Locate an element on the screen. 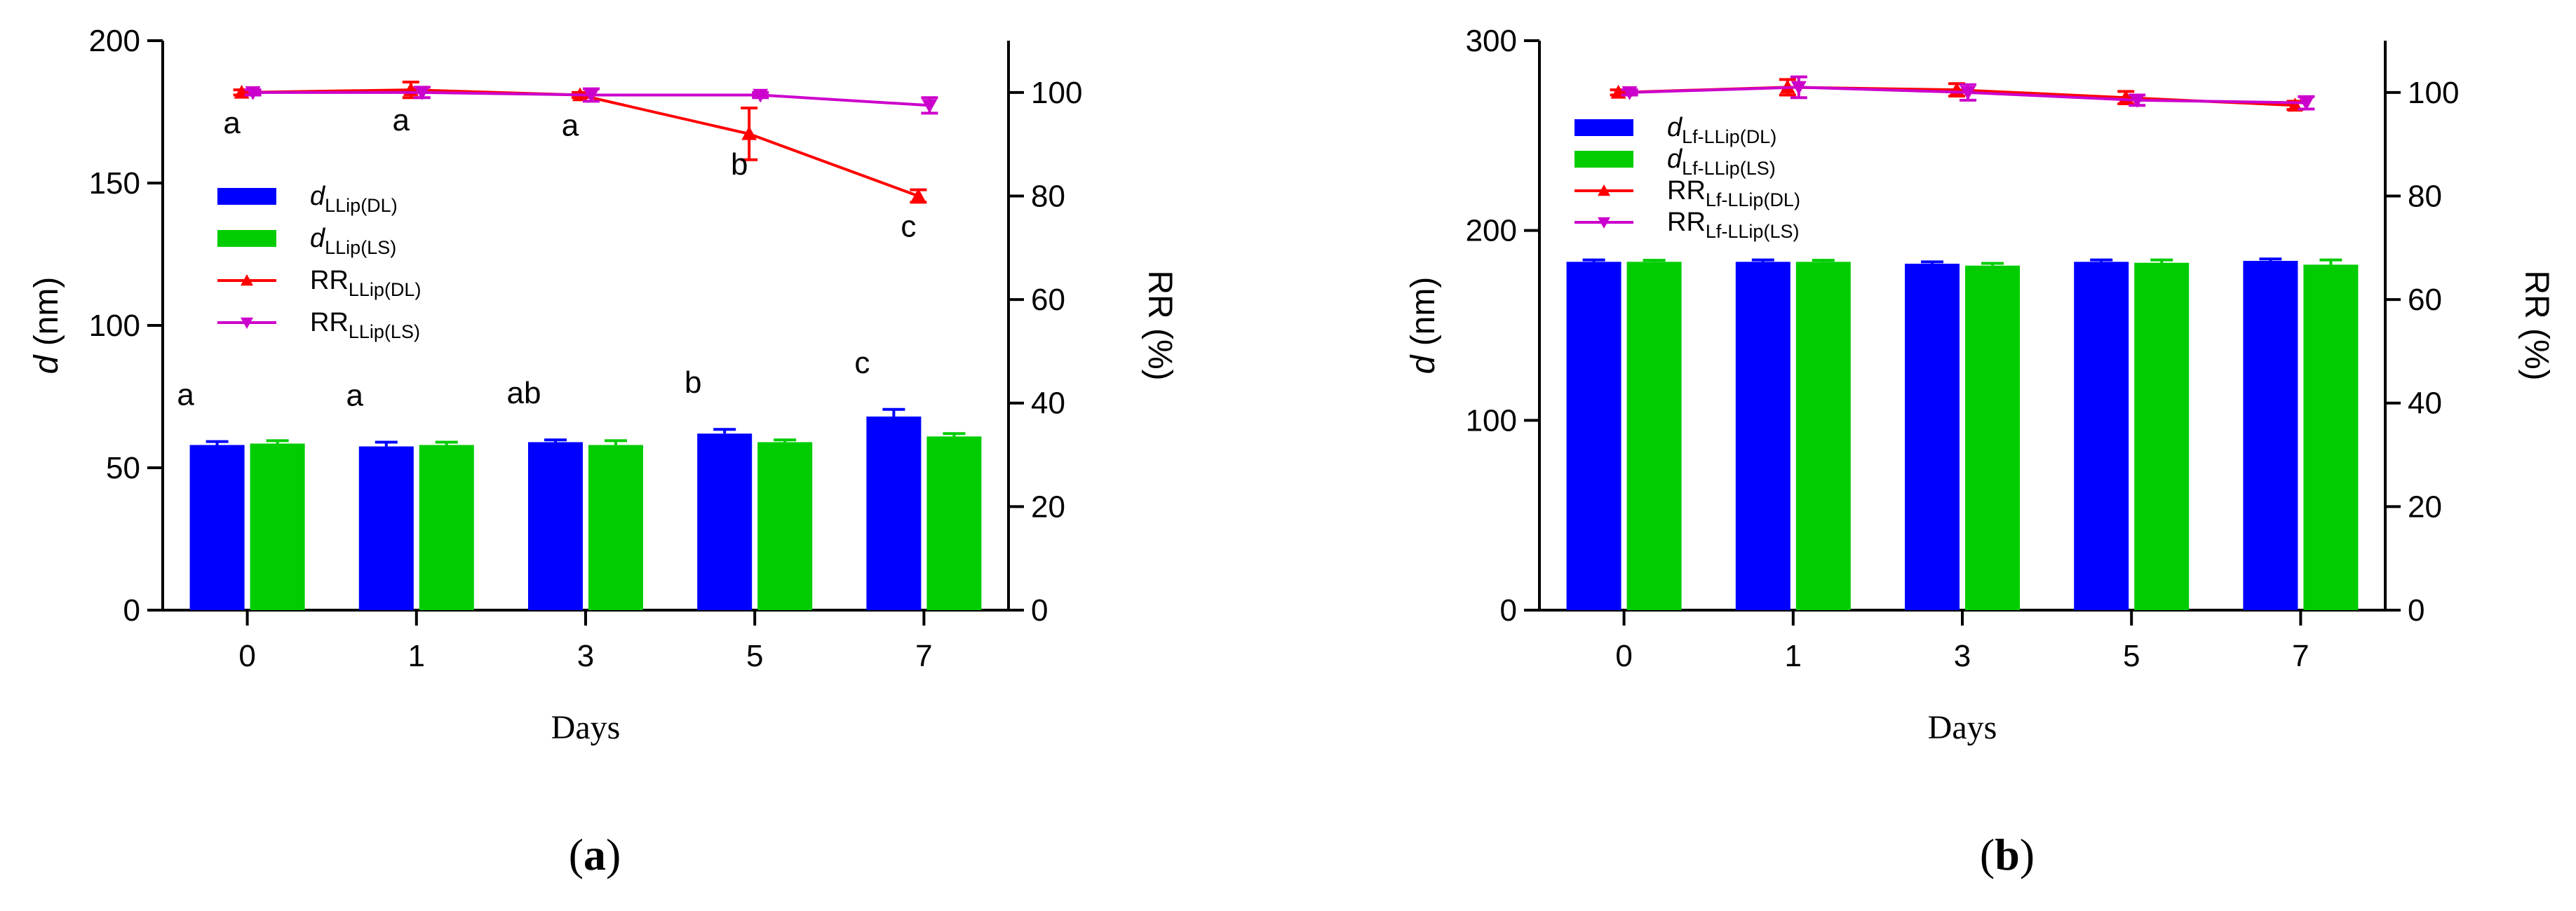 The height and width of the screenshot is (911, 2576). panel-label: (a) is located at coordinates (595, 855).